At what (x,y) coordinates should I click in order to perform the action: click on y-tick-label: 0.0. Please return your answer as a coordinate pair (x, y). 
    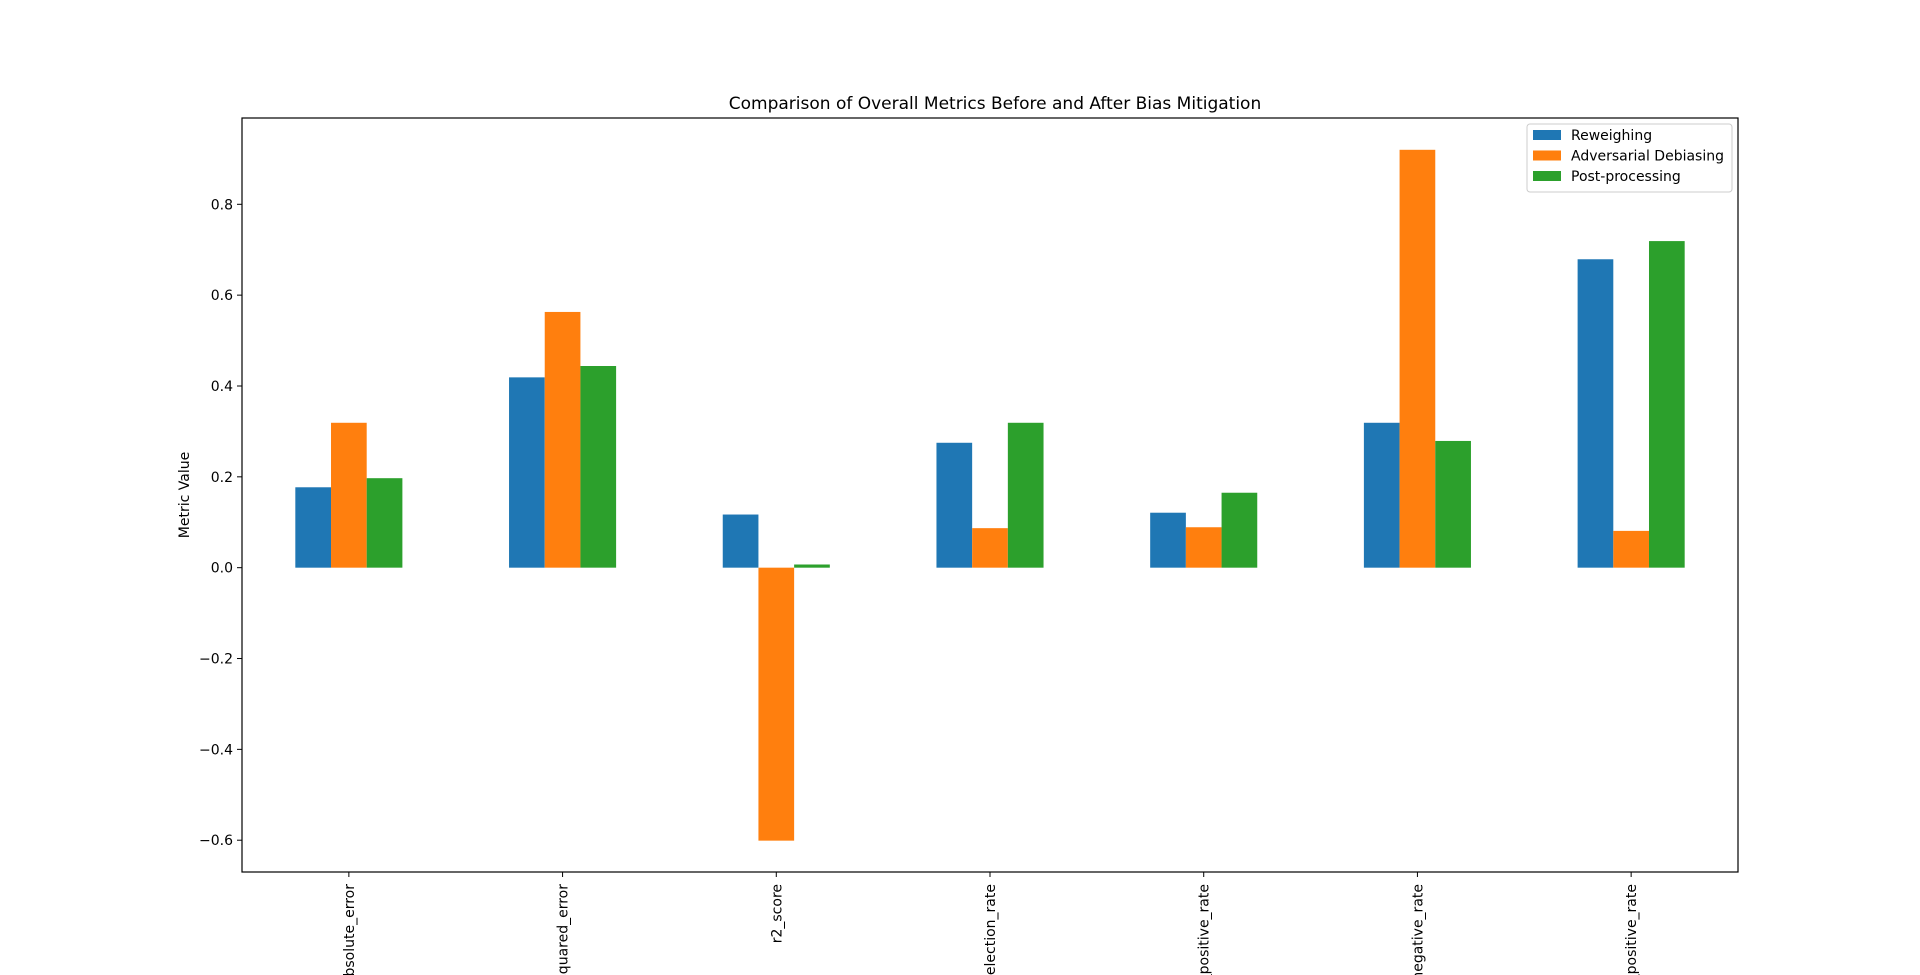
    Looking at the image, I should click on (222, 569).